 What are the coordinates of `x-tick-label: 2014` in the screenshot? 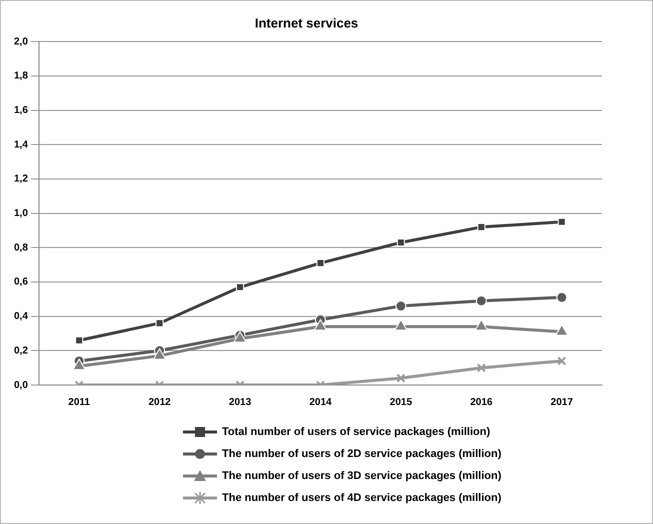 It's located at (320, 402).